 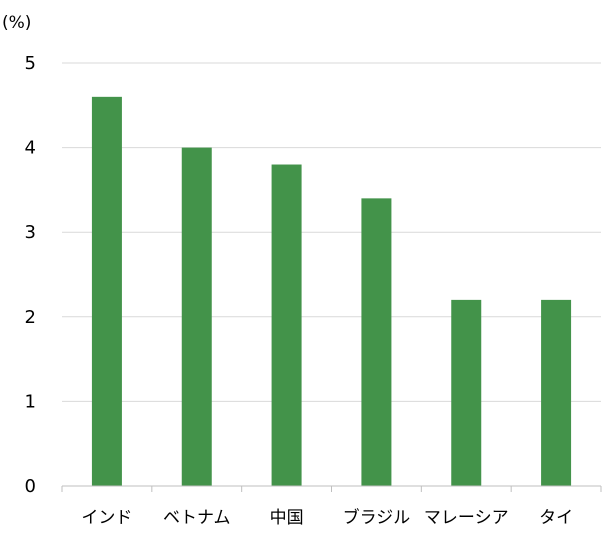 What do you see at coordinates (30, 317) in the screenshot?
I see `y-tick-label: 2` at bounding box center [30, 317].